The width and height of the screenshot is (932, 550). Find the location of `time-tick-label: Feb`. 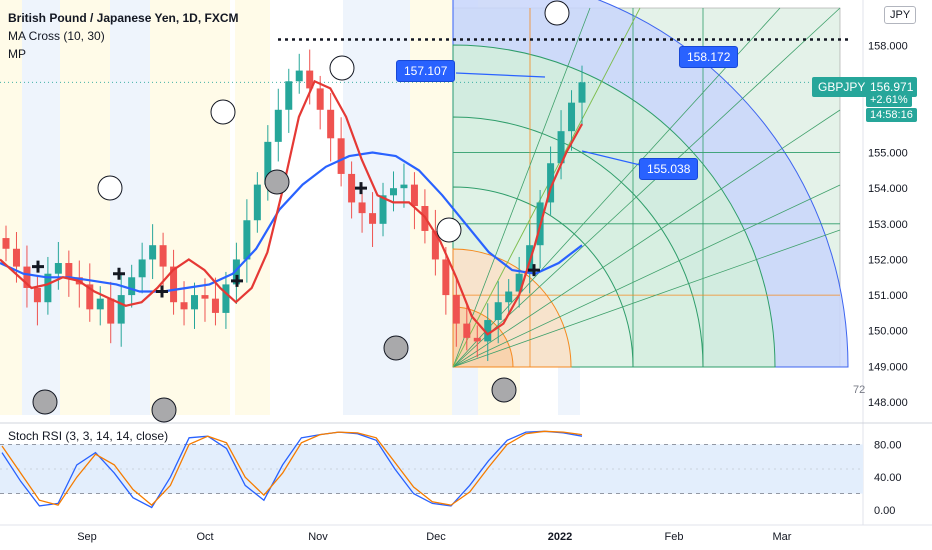

time-tick-label: Feb is located at coordinates (674, 537).